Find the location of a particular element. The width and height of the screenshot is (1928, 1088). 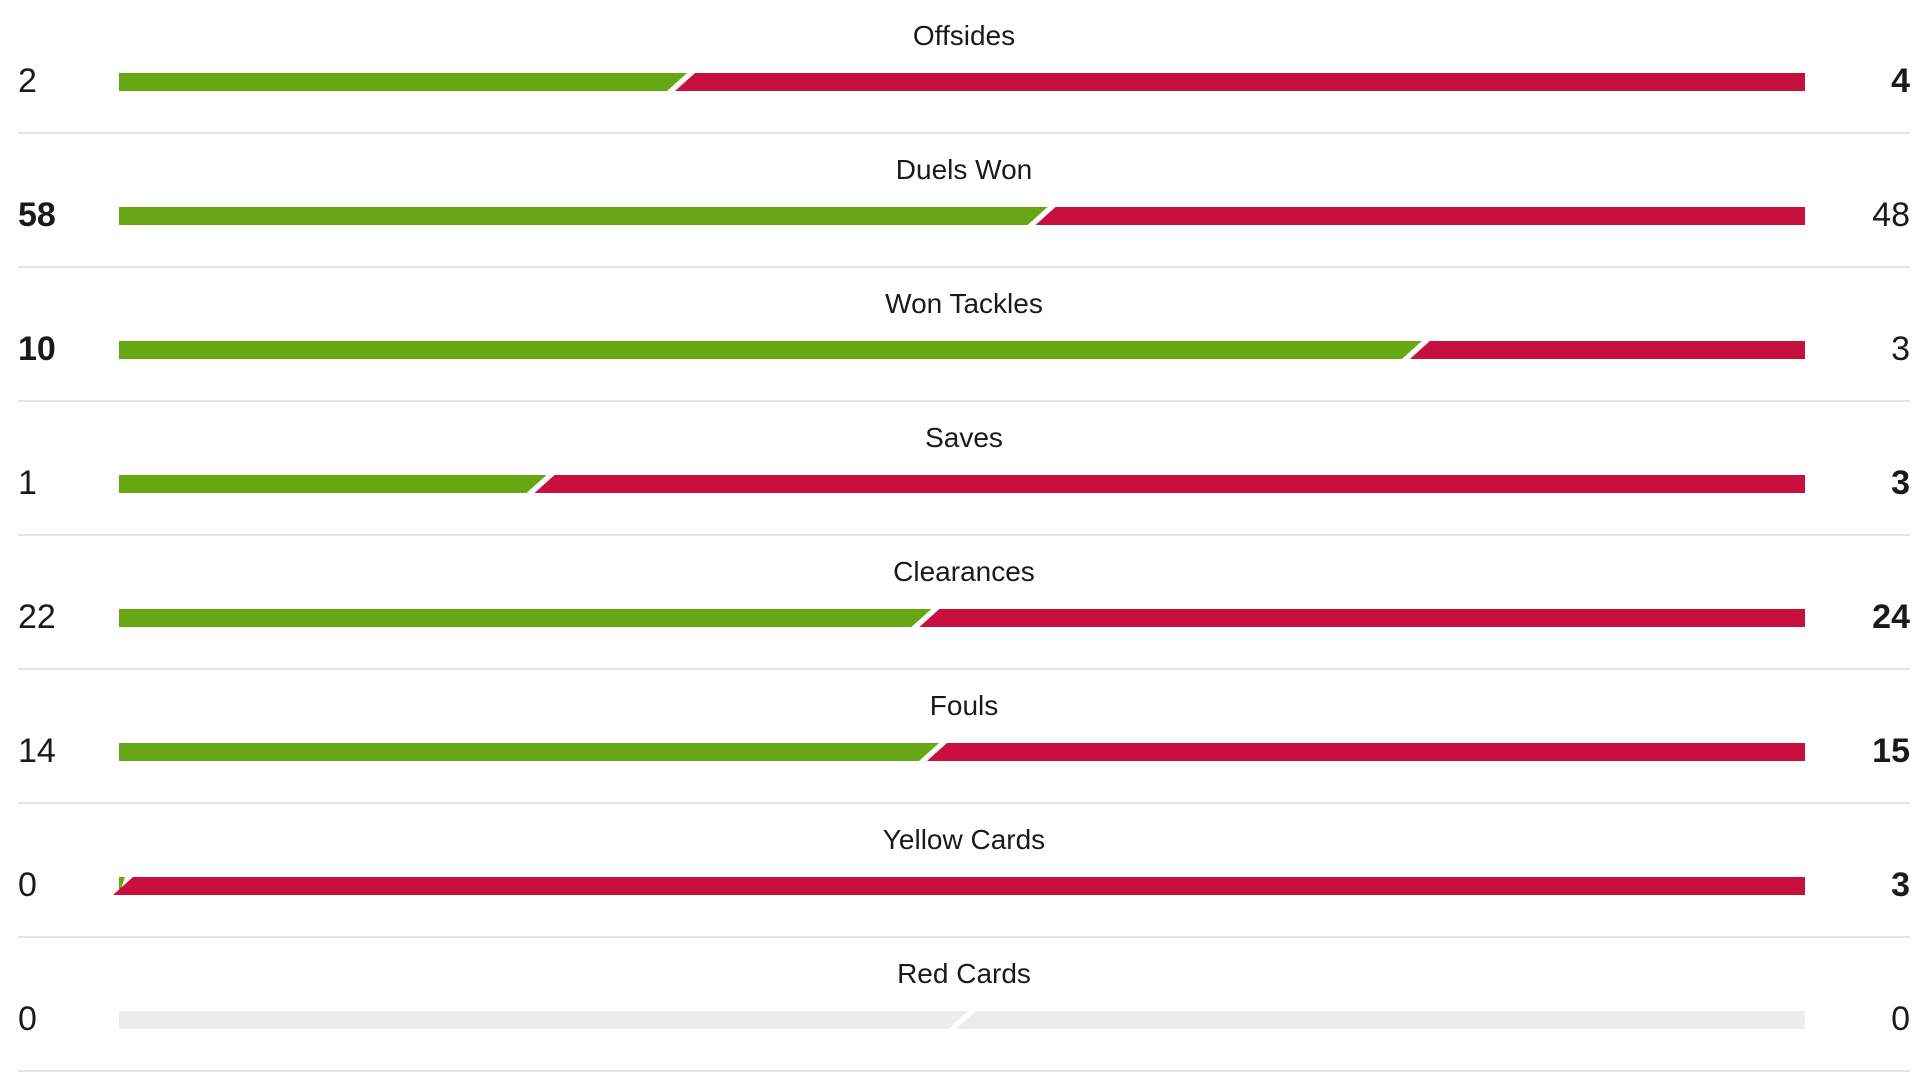

home-value: 22 is located at coordinates (37, 617).